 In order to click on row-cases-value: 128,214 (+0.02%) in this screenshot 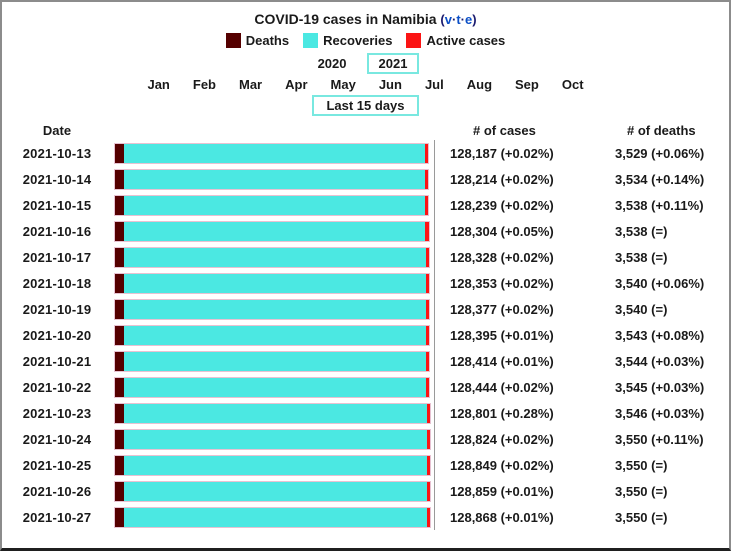, I will do `click(502, 179)`.